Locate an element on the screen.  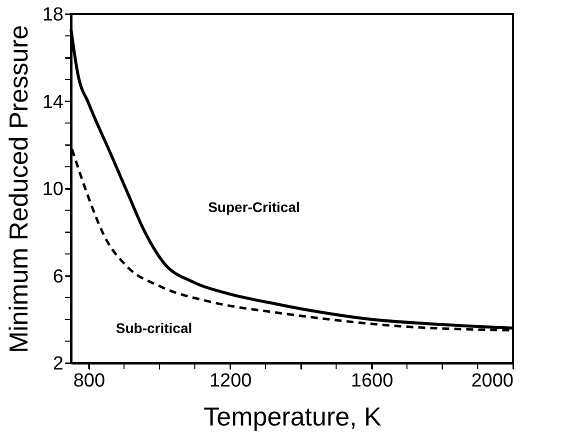
x-tick-label: 1200 is located at coordinates (230, 381).